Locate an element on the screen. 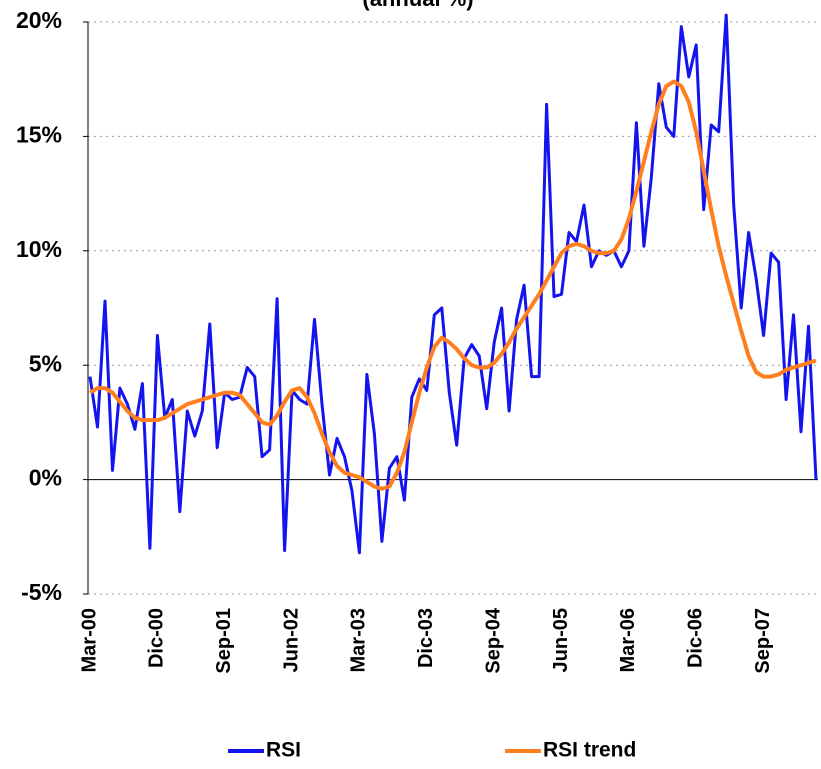  x-tick-label: Sep-07 is located at coordinates (763, 641).